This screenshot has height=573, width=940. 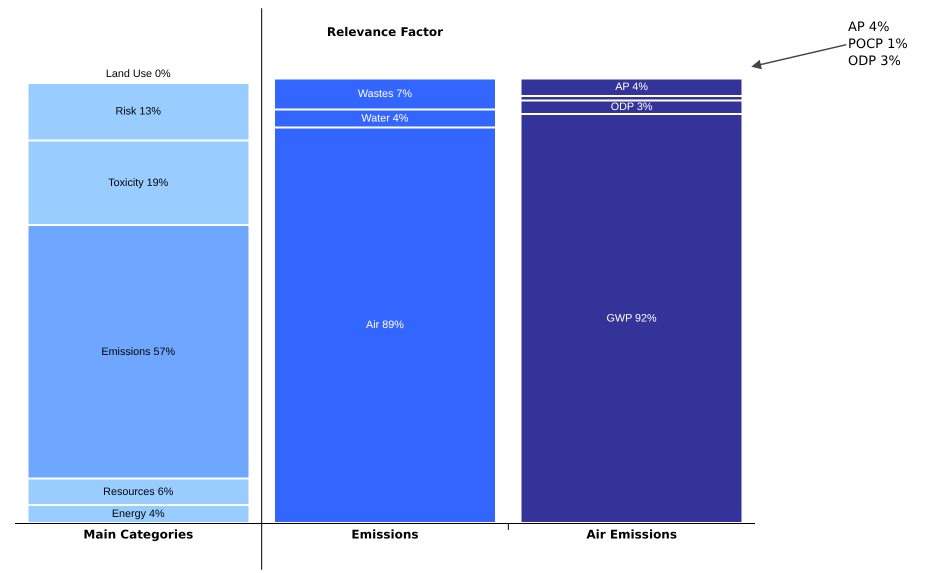 I want to click on data-label: Land Use 0%, so click(x=138, y=74).